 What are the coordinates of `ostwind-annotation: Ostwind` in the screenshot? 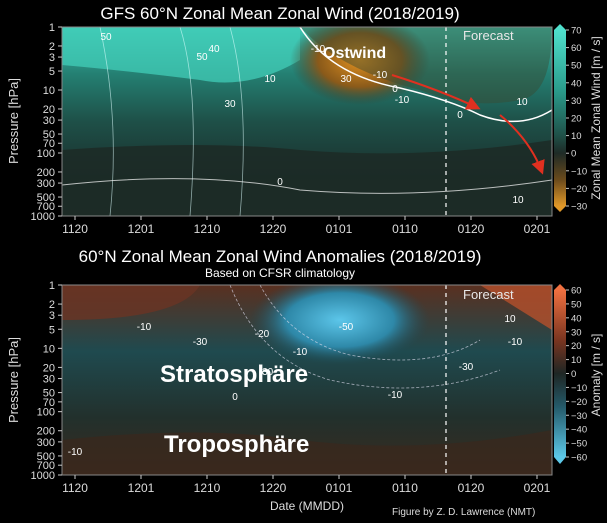 It's located at (355, 53).